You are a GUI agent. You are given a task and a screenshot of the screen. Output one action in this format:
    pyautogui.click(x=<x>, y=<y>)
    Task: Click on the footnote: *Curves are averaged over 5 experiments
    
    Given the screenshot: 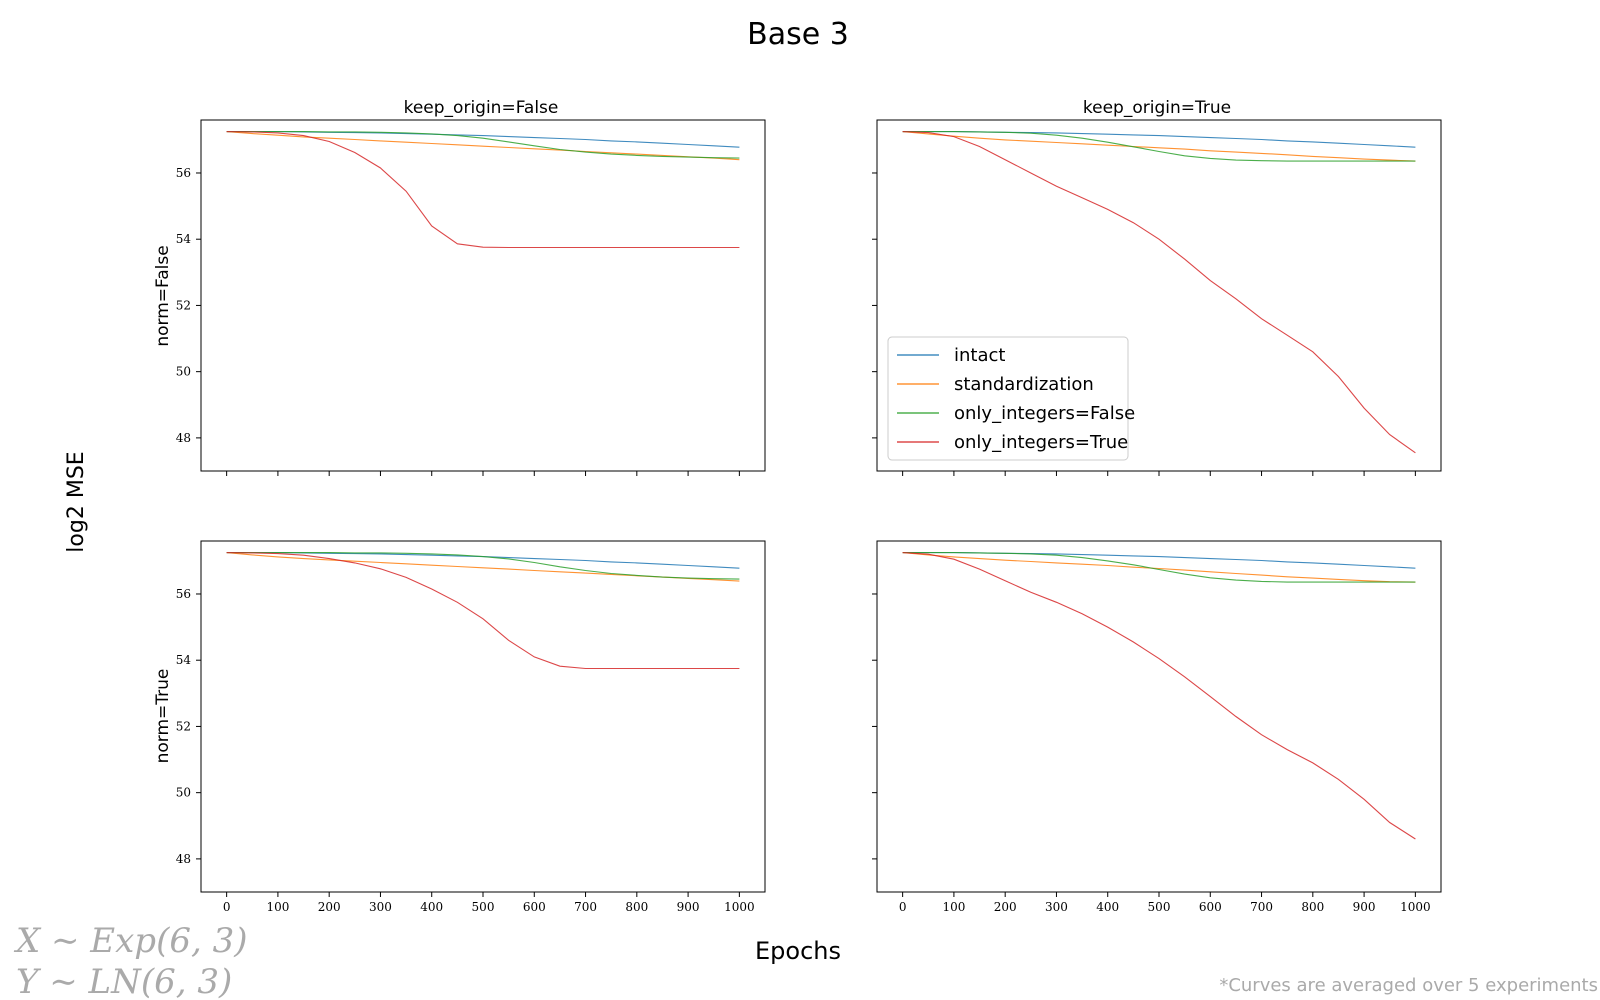 What is the action you would take?
    pyautogui.click(x=1408, y=985)
    